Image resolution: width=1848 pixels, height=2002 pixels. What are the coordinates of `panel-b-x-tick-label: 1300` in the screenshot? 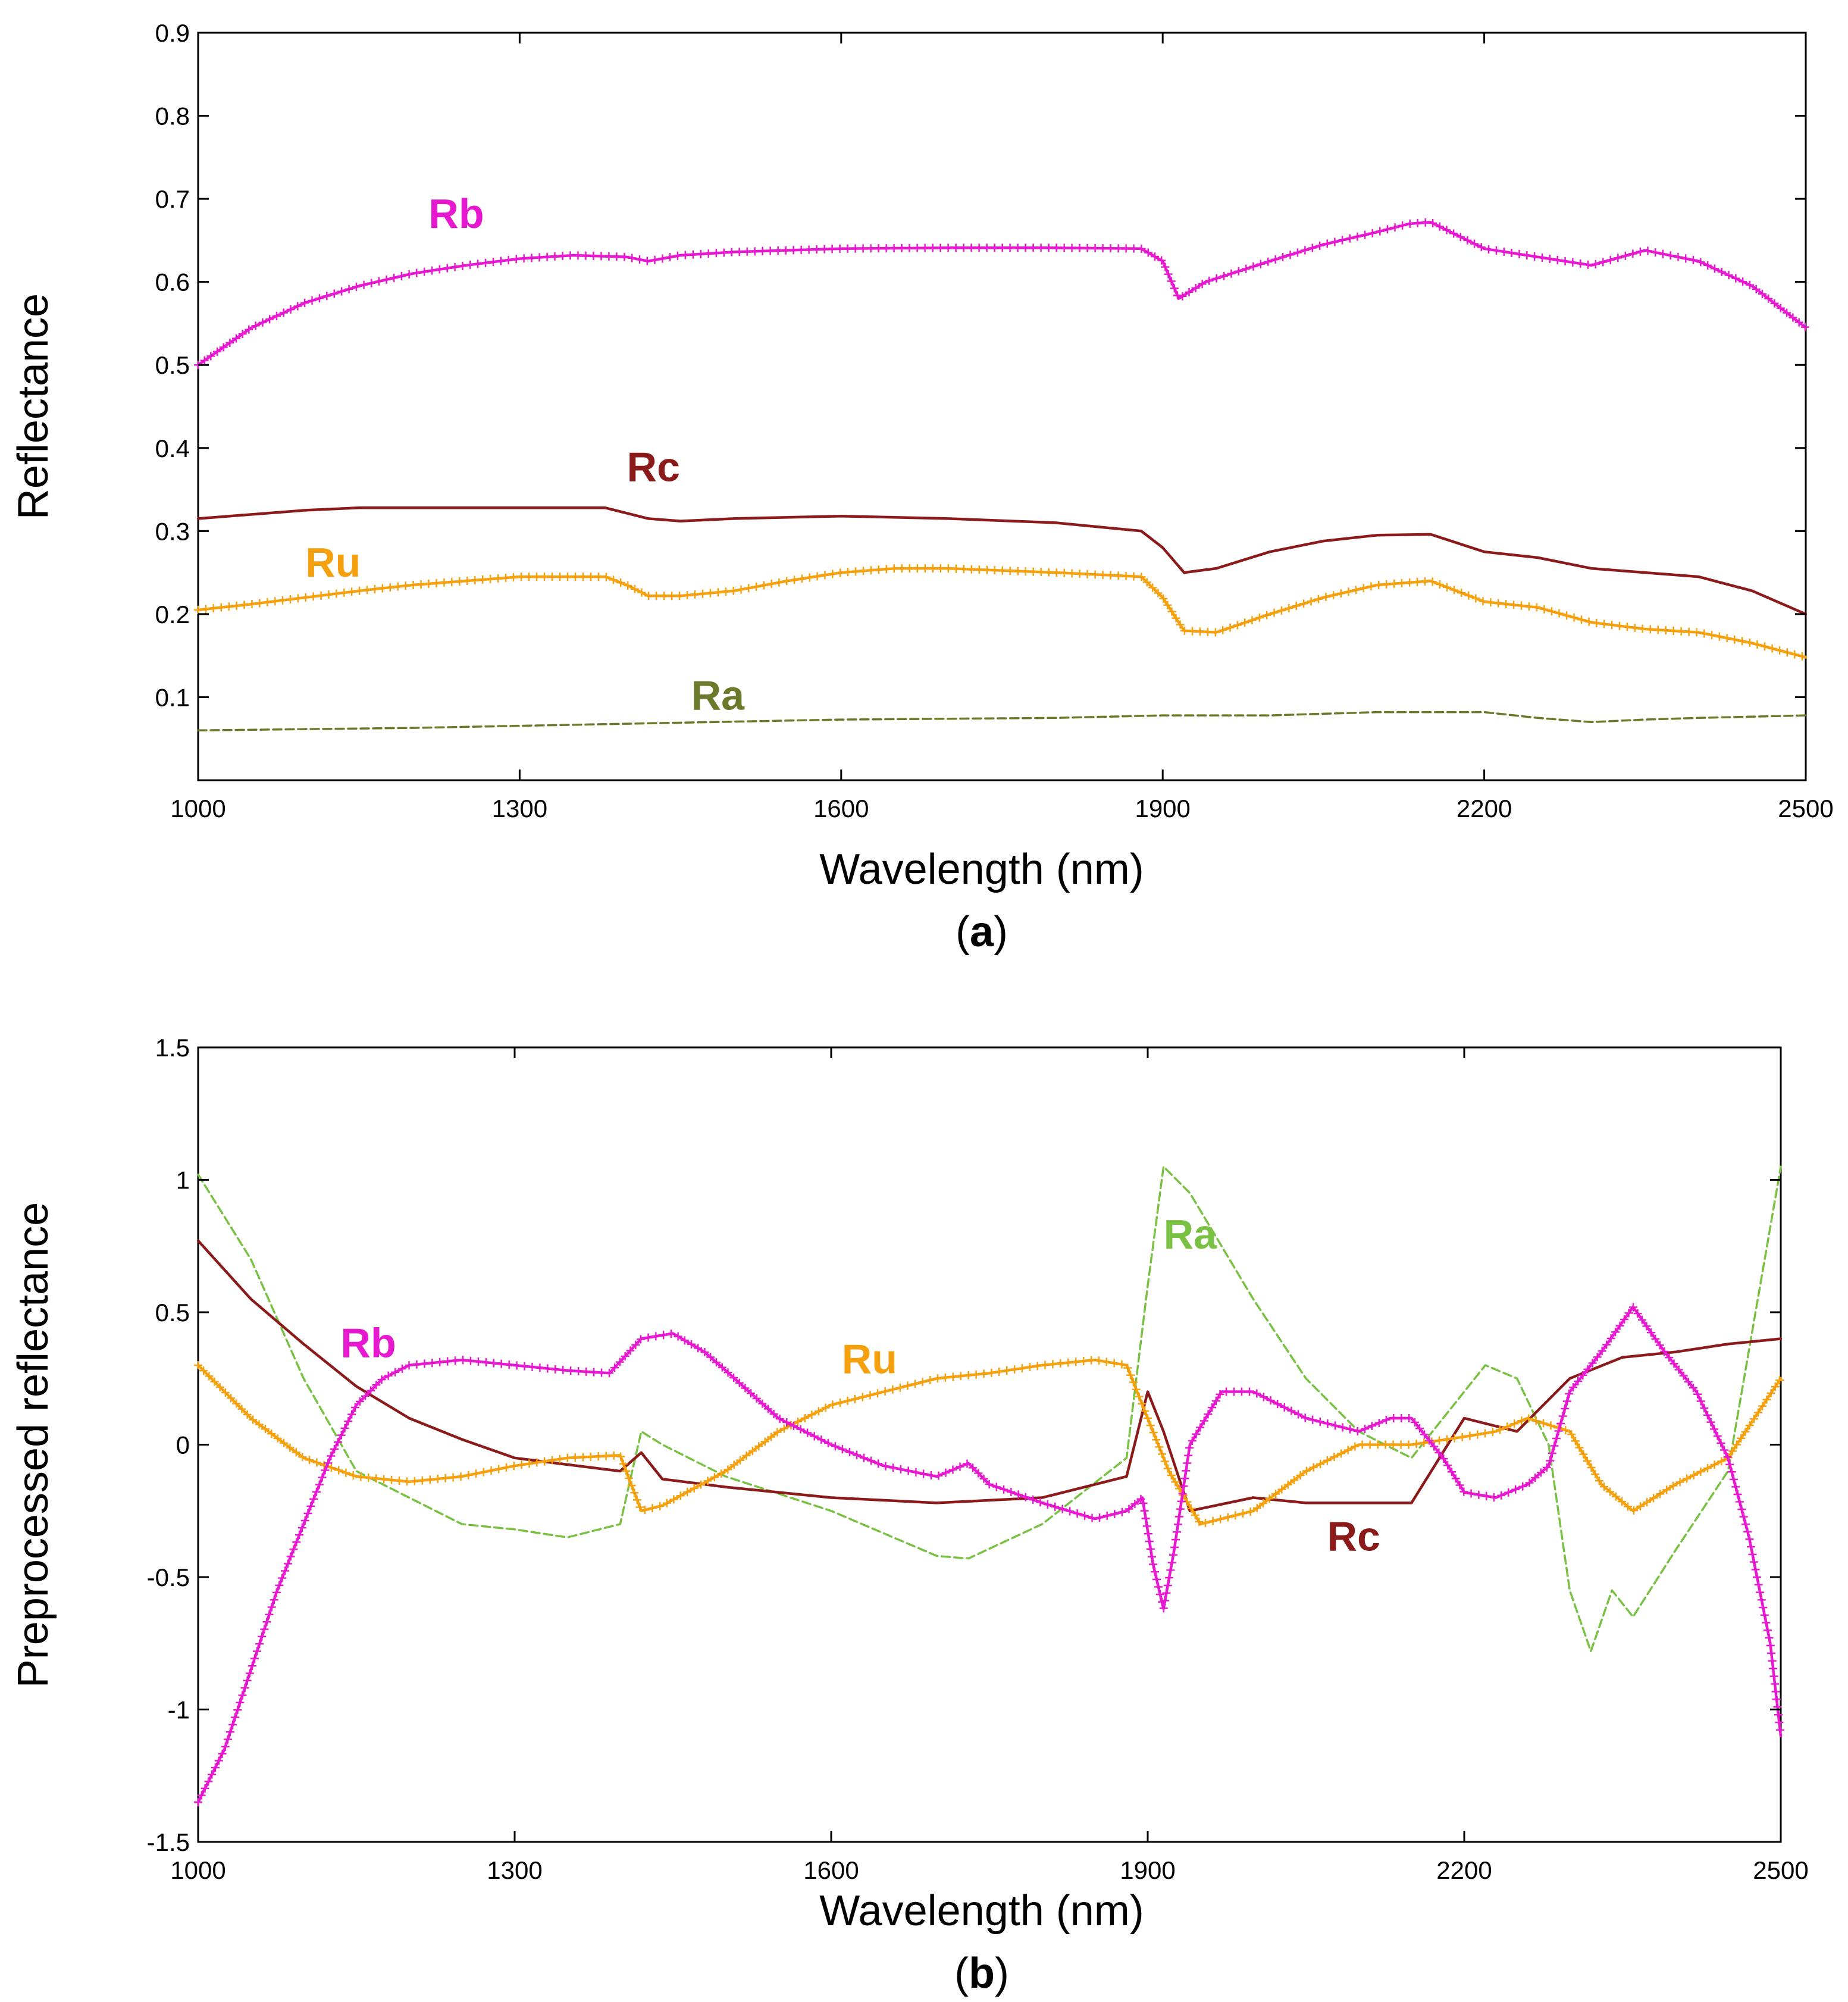 It's located at (514, 1870).